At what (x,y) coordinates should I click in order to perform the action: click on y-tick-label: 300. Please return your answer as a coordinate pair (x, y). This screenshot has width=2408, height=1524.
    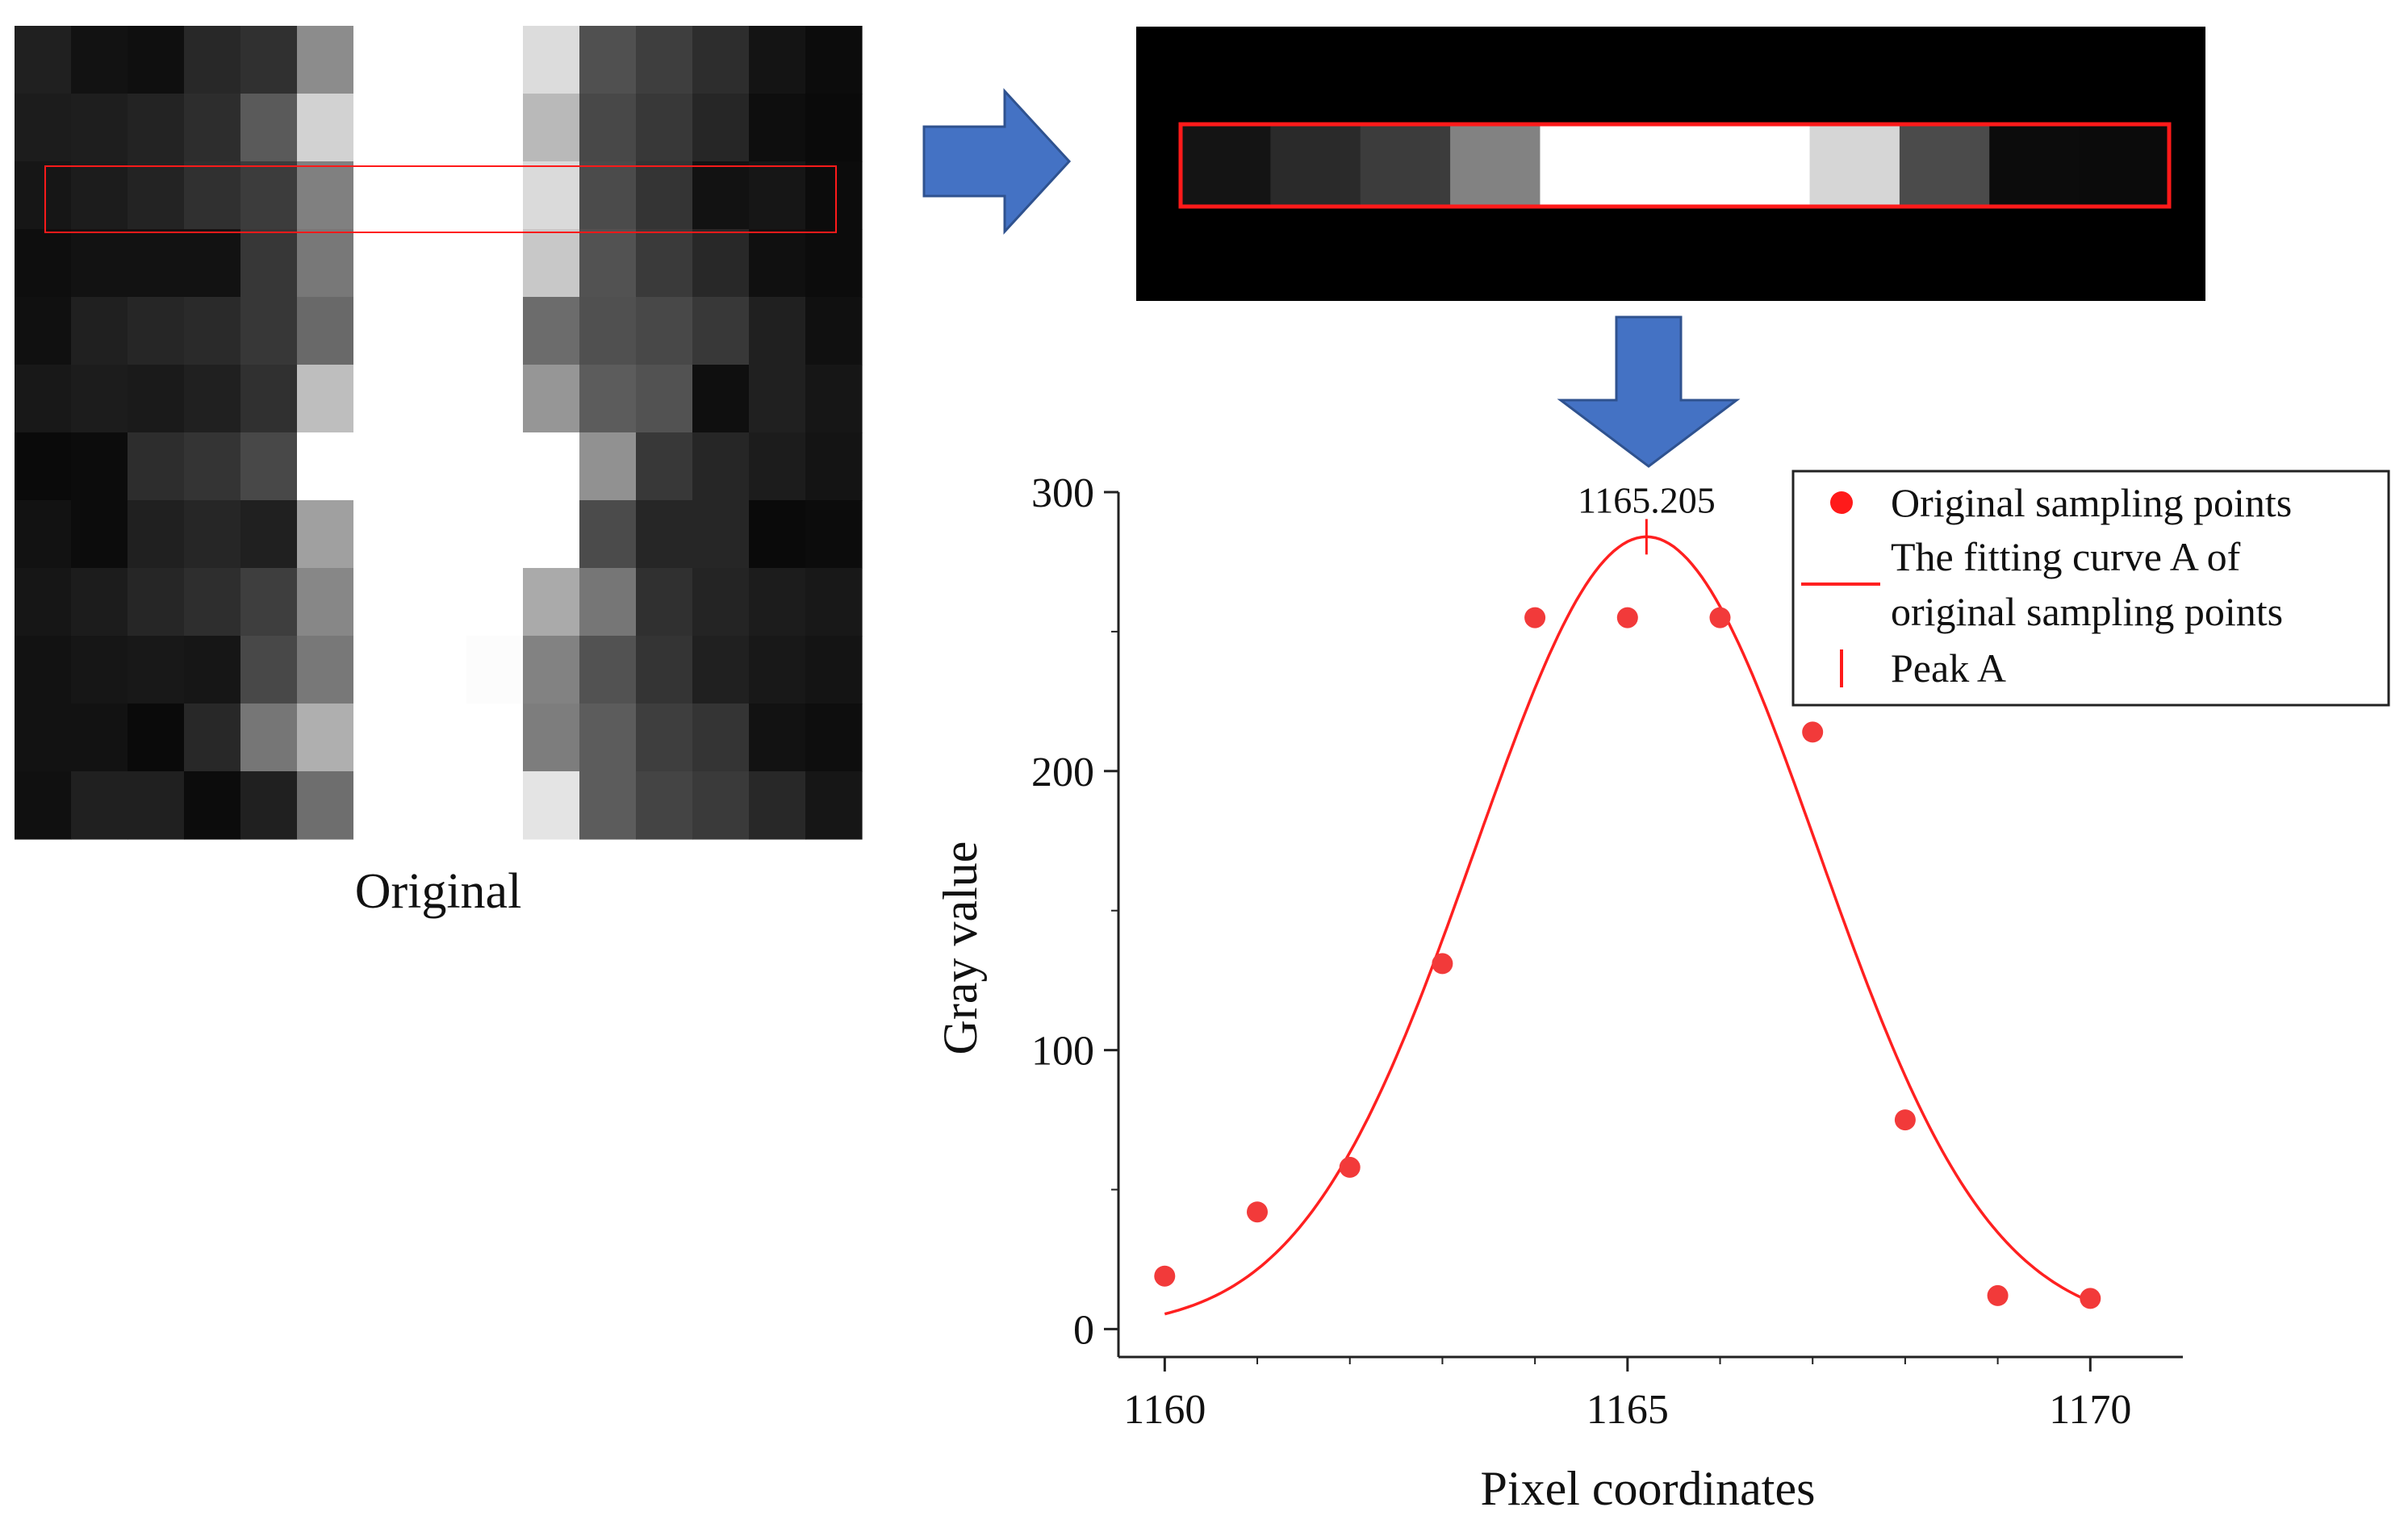
    Looking at the image, I should click on (1062, 493).